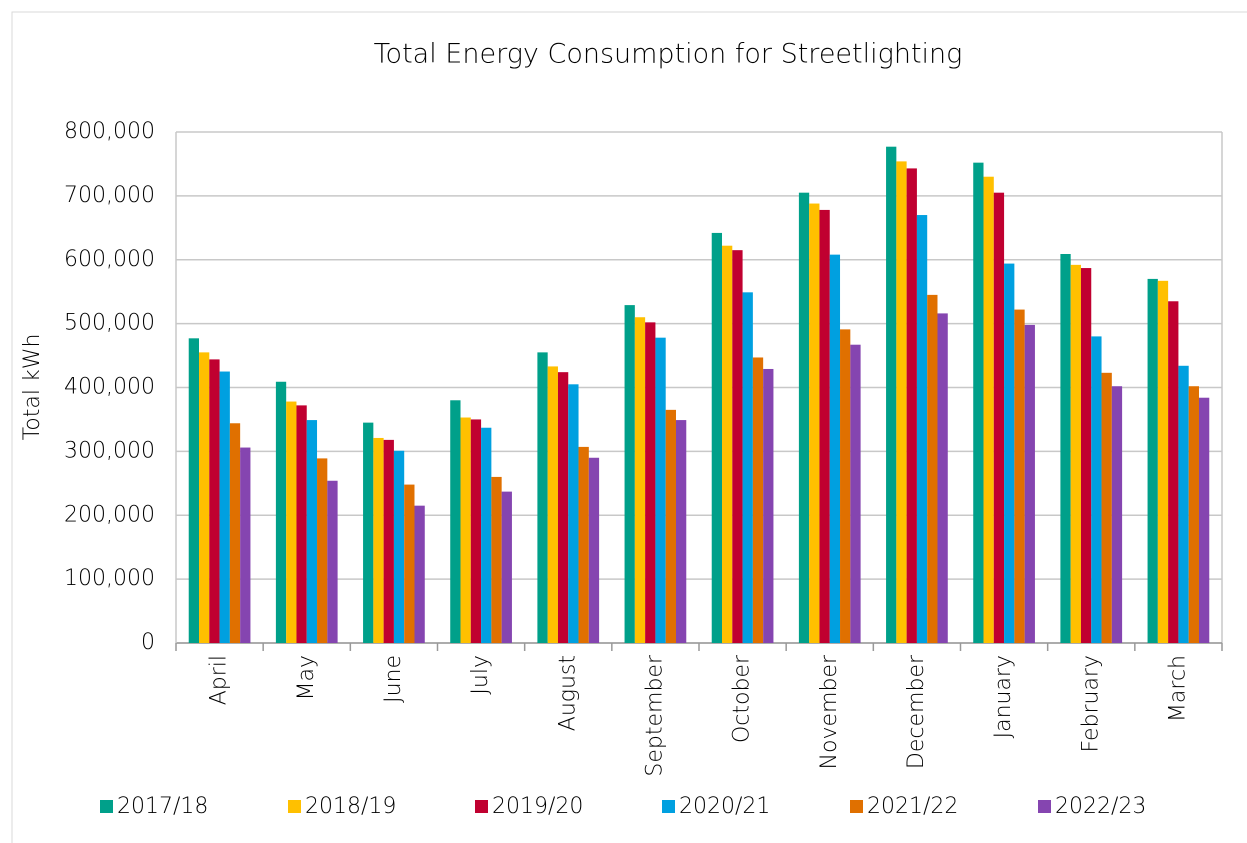  What do you see at coordinates (148, 642) in the screenshot?
I see `y-tick-label: 0` at bounding box center [148, 642].